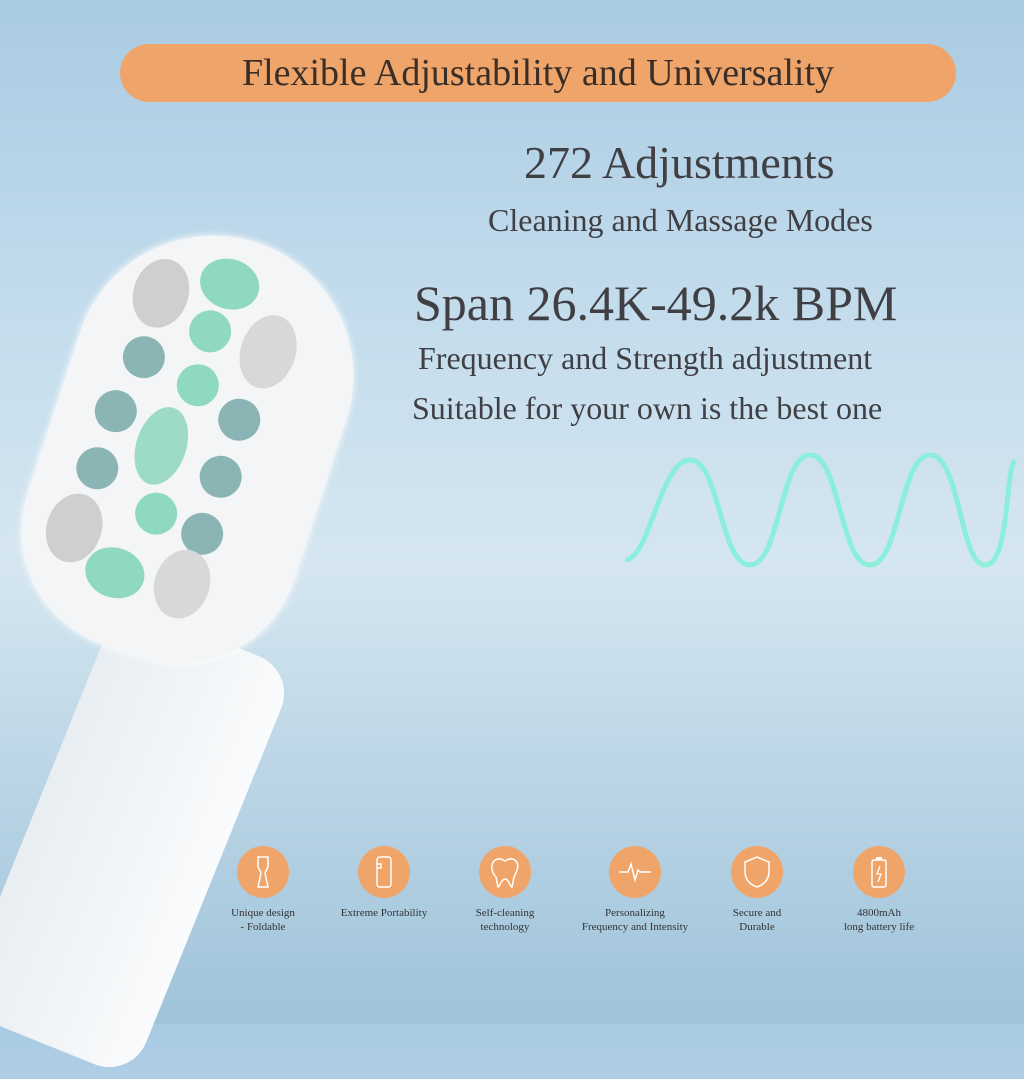 This screenshot has height=1079, width=1024. I want to click on pulse-icon, so click(635, 872).